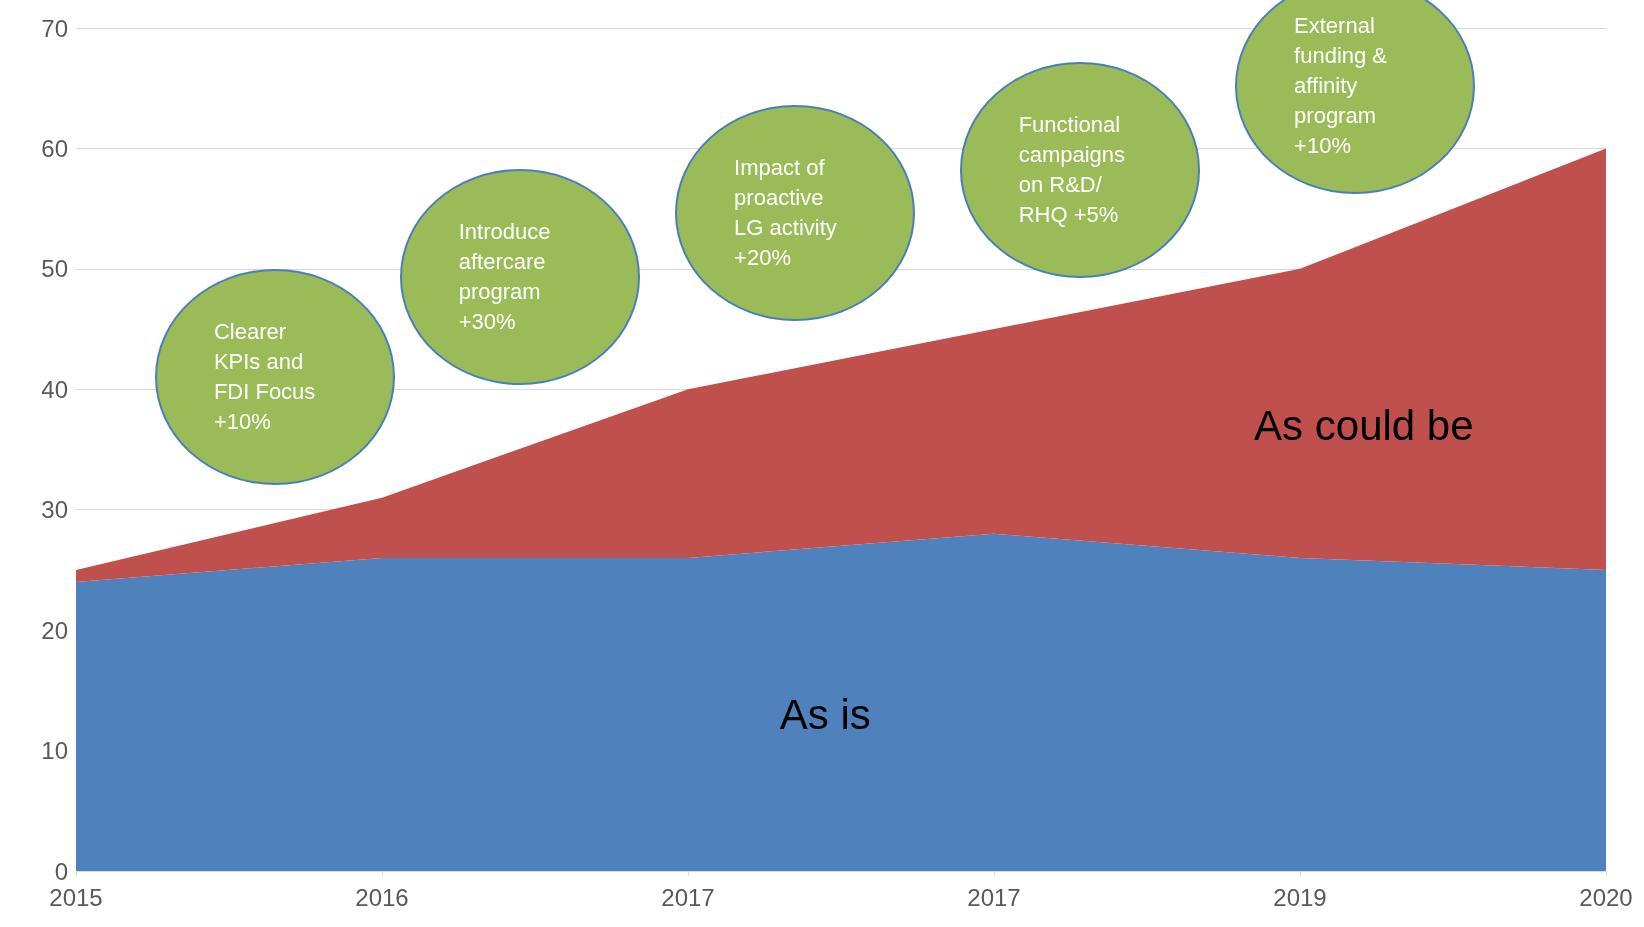 The image size is (1644, 927). I want to click on series-label: As could be, so click(1364, 425).